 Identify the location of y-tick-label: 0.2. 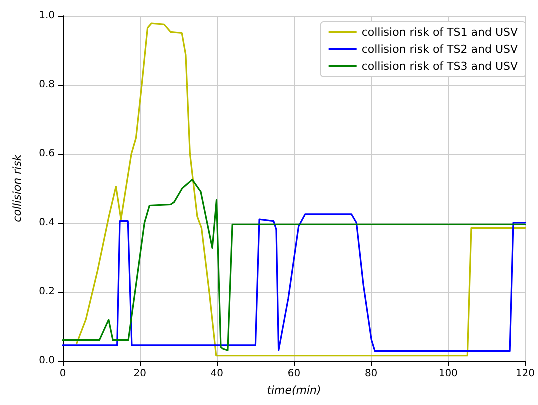
(47, 292).